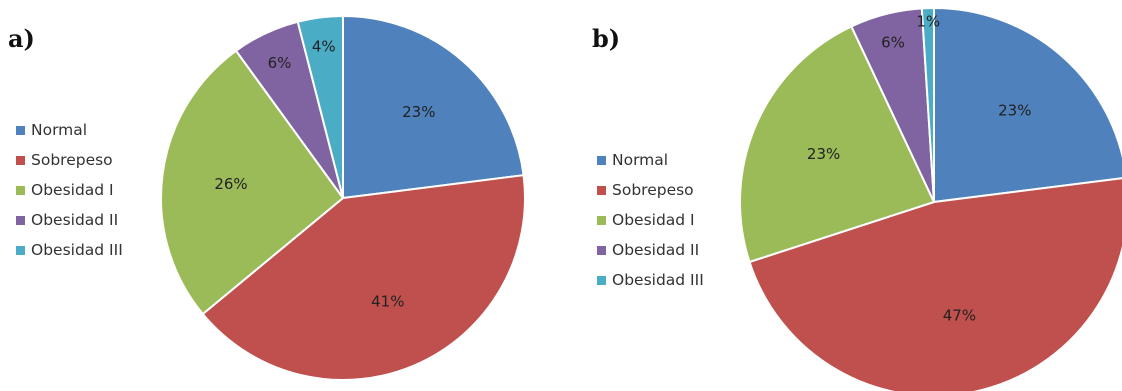 Image resolution: width=1122 pixels, height=391 pixels. I want to click on data-label: 1%, so click(928, 22).